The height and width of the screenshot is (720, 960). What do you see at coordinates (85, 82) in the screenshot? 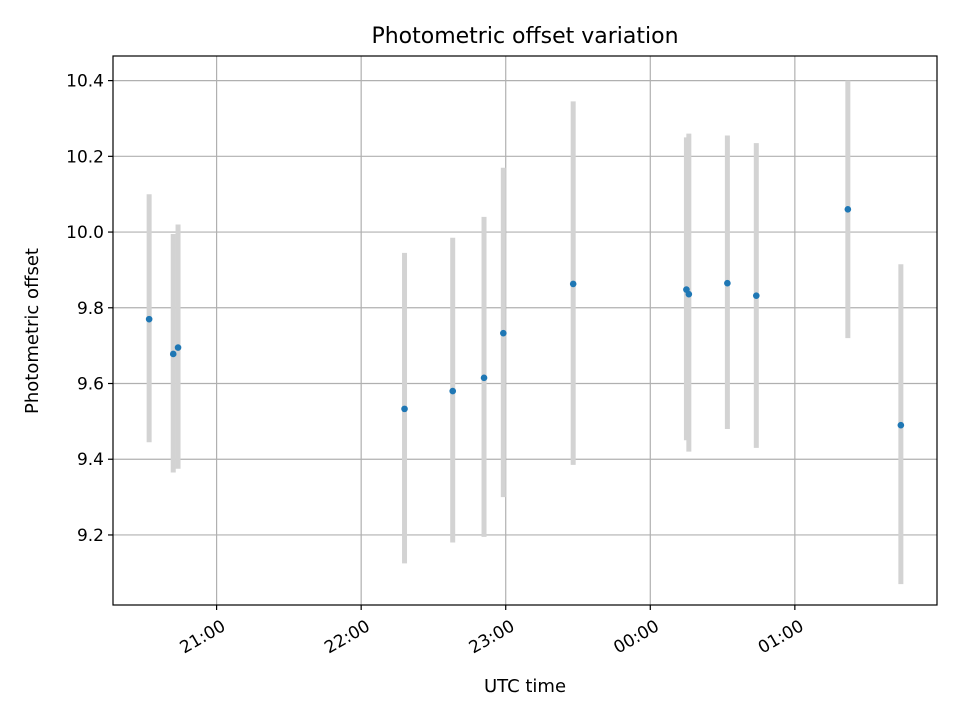
I see `y-tick-label: 10.4` at bounding box center [85, 82].